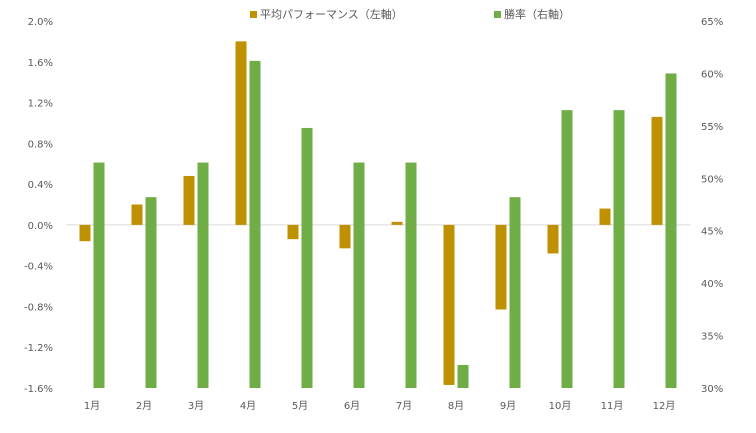  Describe the element at coordinates (196, 406) in the screenshot. I see `x-axis-tick-label: 3月` at that location.